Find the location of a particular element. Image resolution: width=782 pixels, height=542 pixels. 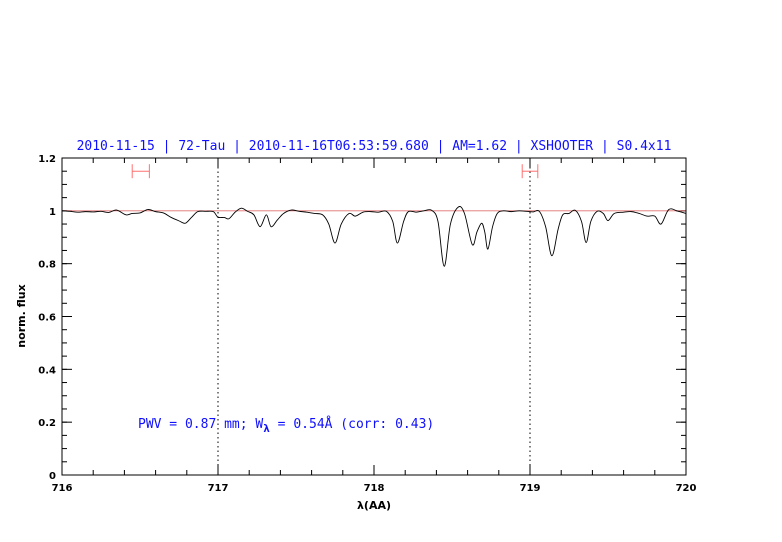

x-tick-label: 719 is located at coordinates (530, 488).